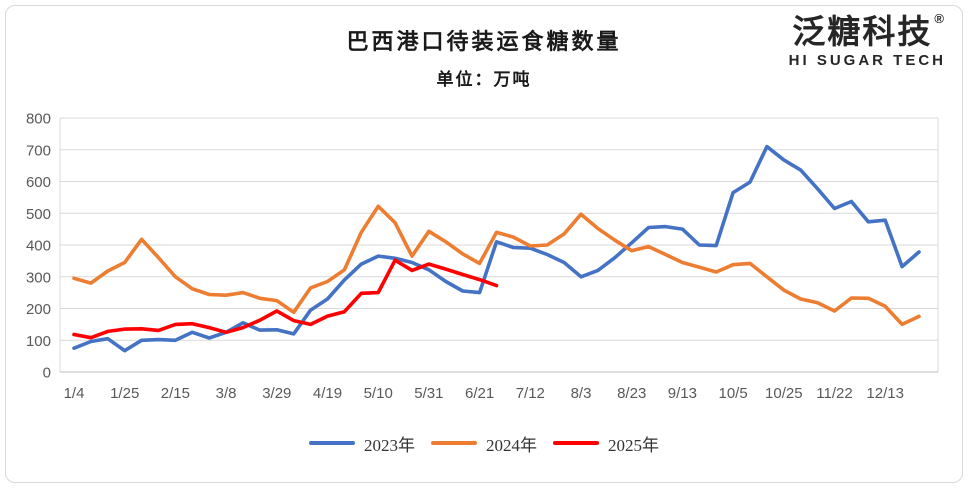 This screenshot has width=968, height=488. Describe the element at coordinates (428, 393) in the screenshot. I see `x-tick-label: 5/31` at that location.